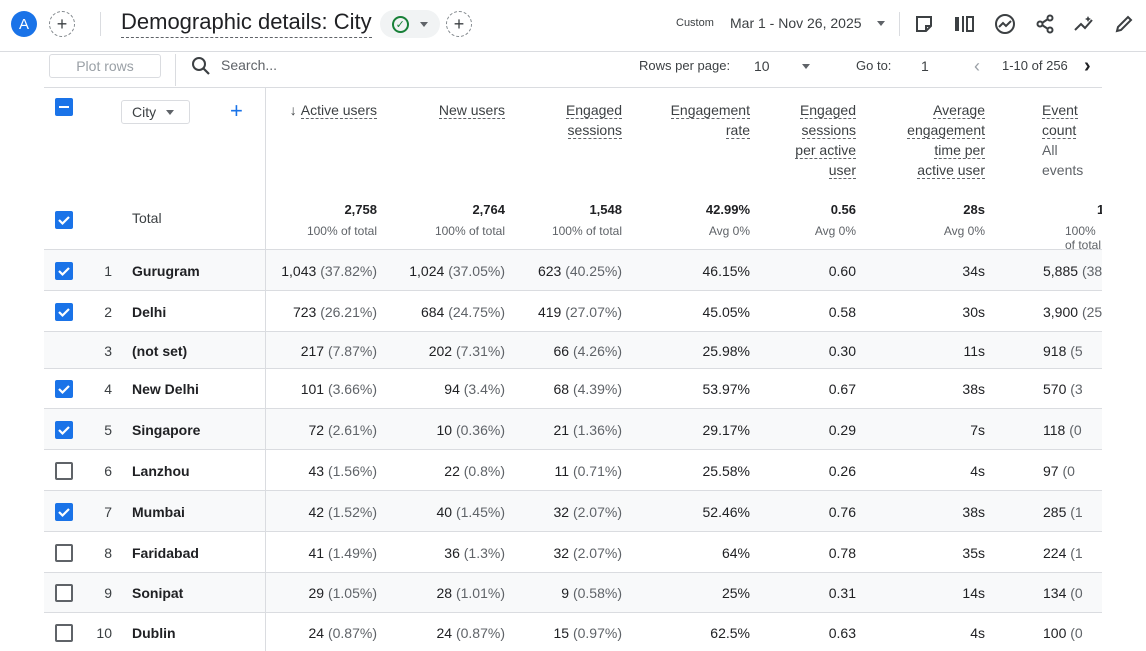  Describe the element at coordinates (710, 110) in the screenshot. I see `column-header-label: Engagement` at that location.